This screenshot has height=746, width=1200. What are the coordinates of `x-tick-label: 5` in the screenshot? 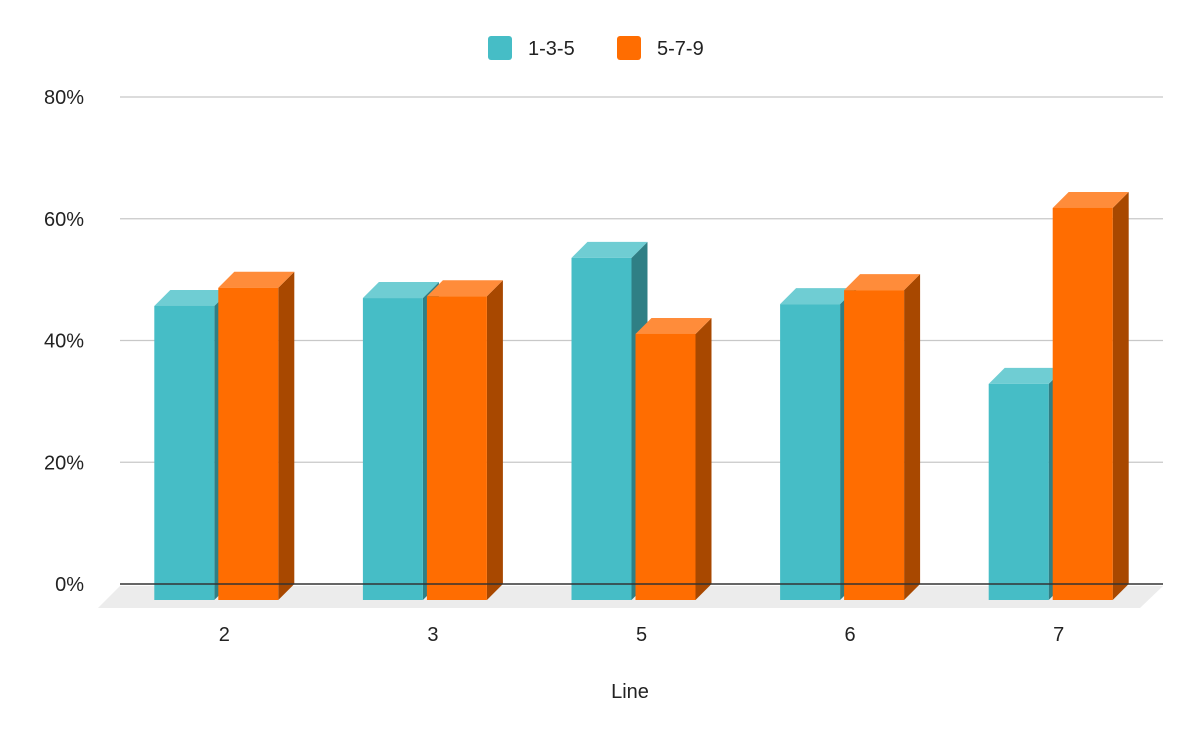 It's located at (641, 635).